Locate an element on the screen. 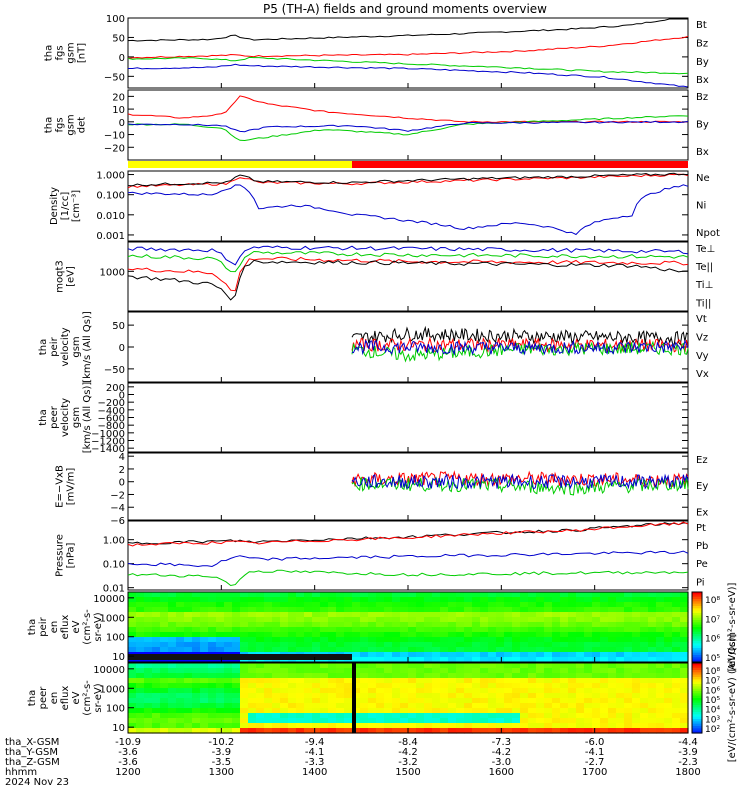  legend-entry: Ti⊥ is located at coordinates (704, 285).